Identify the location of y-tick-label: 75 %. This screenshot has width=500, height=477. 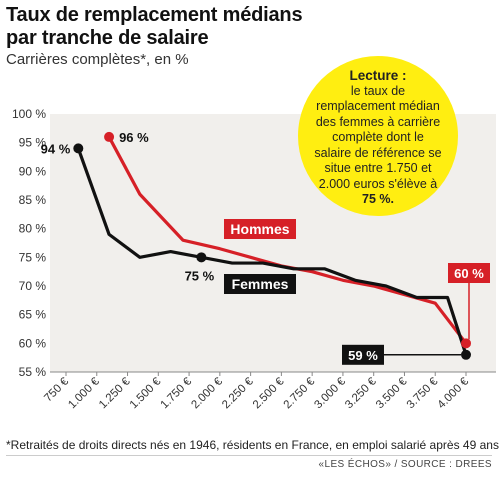
(33, 257).